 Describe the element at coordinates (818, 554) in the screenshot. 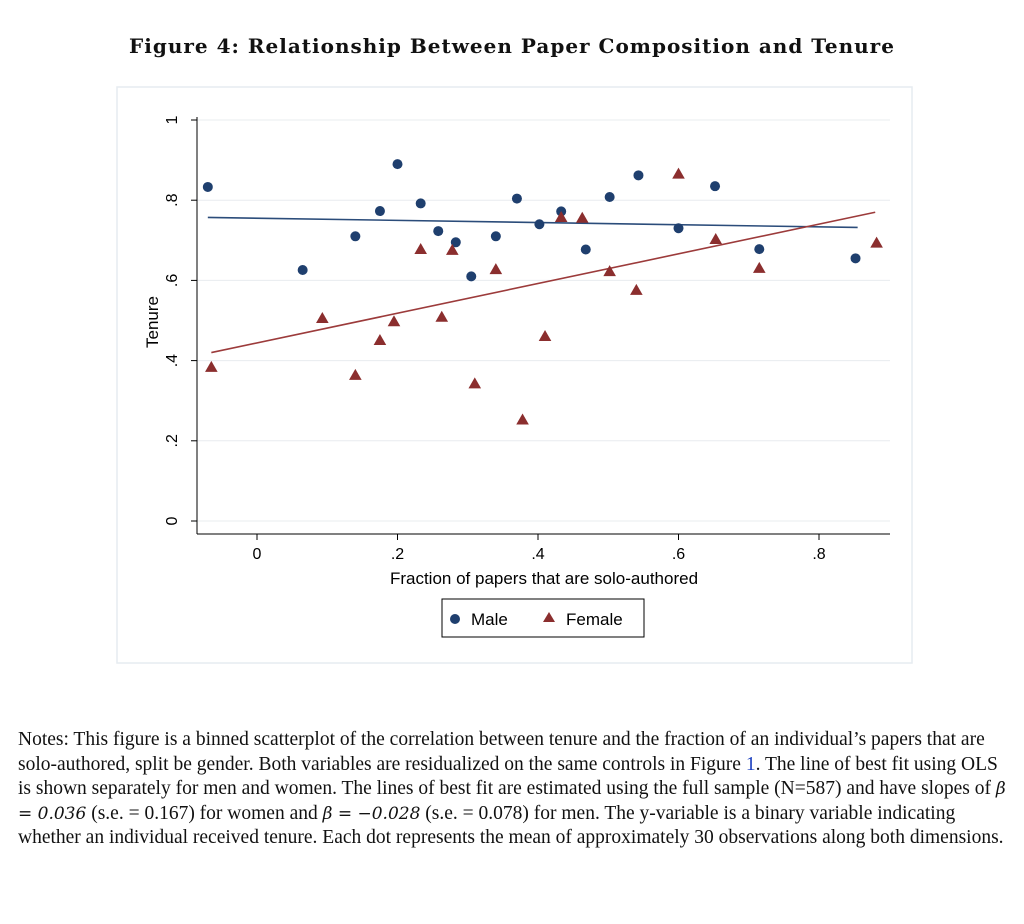

I see `x-tick-label-4: .8` at that location.